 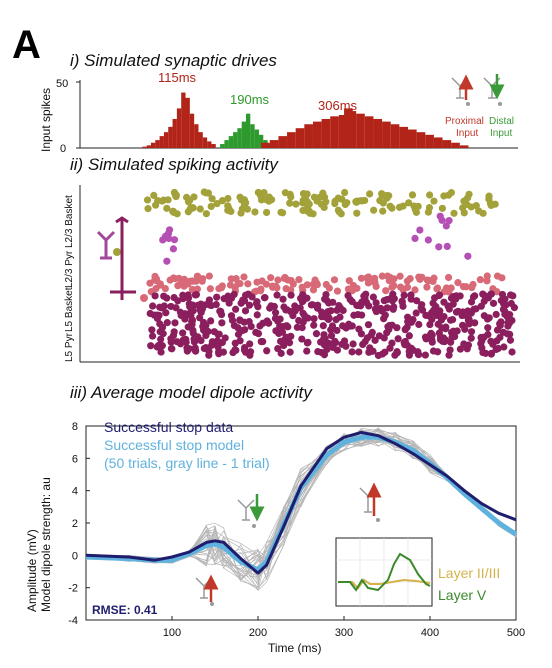 What do you see at coordinates (462, 595) in the screenshot?
I see `inset-layer5-label: Layer V` at bounding box center [462, 595].